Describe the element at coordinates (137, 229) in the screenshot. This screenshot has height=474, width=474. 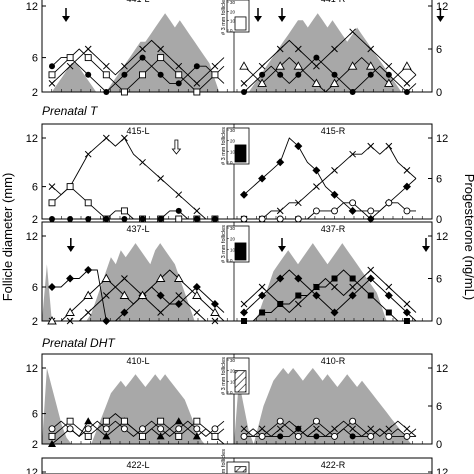
I see `left-subpanel-label: 437-L` at that location.